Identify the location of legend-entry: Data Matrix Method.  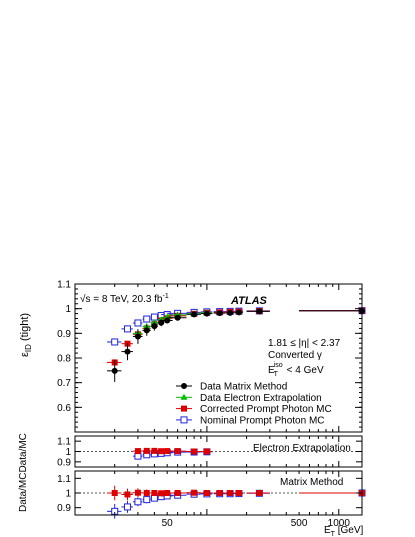
(231, 387).